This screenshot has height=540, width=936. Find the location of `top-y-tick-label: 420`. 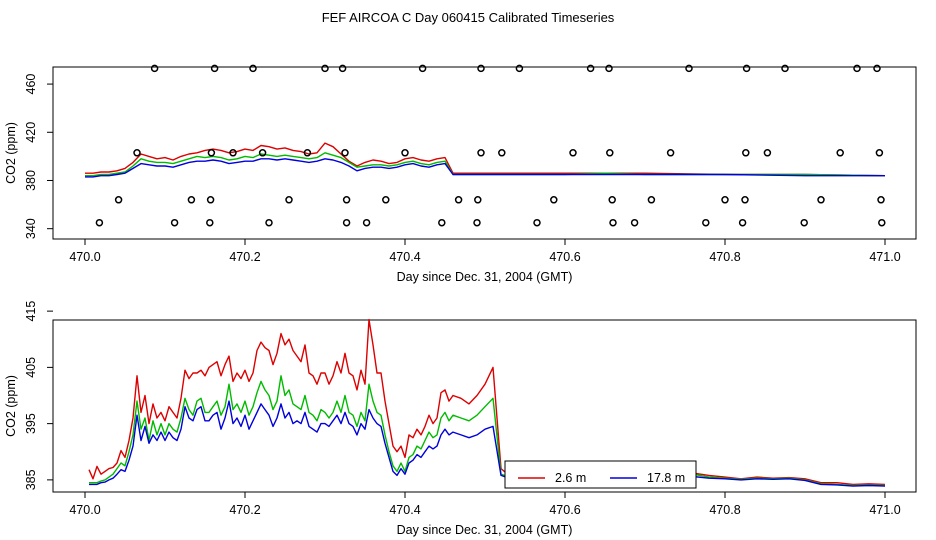

top-y-tick-label: 420 is located at coordinates (31, 132).